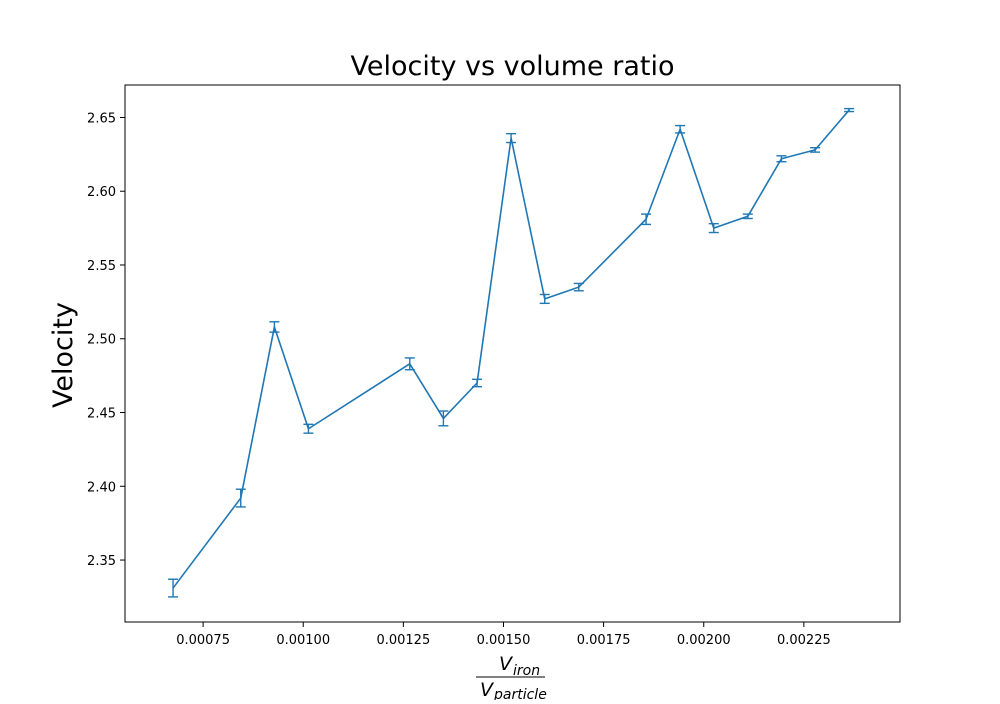 Image resolution: width=1000 pixels, height=704 pixels. I want to click on x-label-denominator-base: V, so click(487, 689).